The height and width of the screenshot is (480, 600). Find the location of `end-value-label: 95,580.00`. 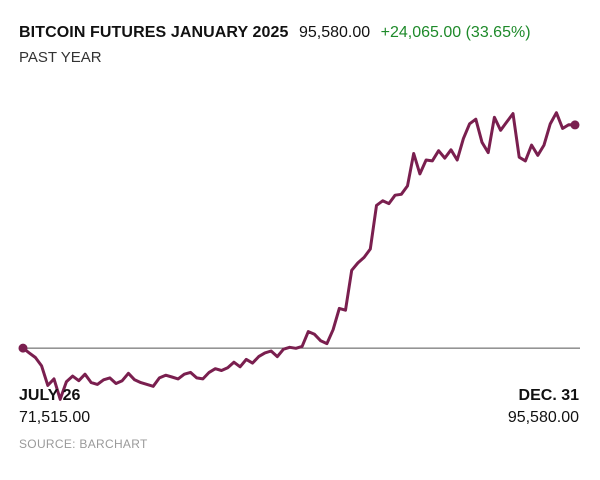

end-value-label: 95,580.00 is located at coordinates (543, 417).